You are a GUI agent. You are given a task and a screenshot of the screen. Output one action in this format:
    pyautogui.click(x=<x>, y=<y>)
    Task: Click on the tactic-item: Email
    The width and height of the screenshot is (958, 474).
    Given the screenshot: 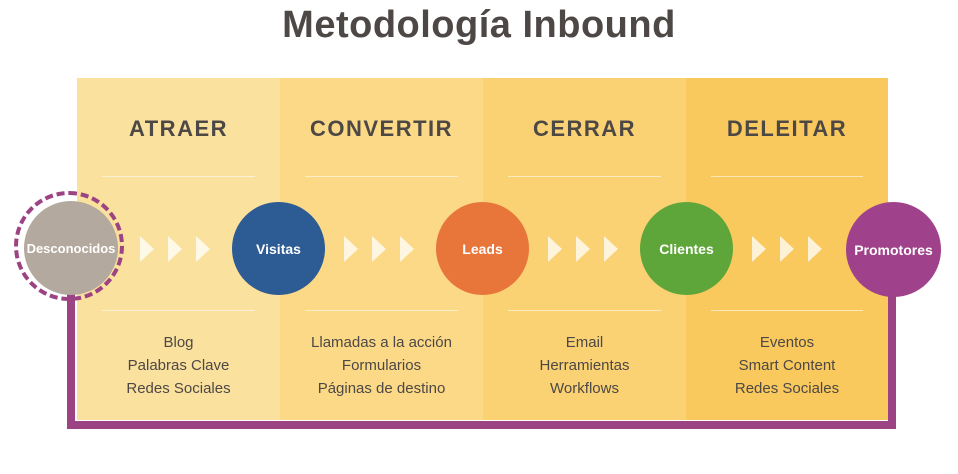 What is the action you would take?
    pyautogui.click(x=584, y=342)
    